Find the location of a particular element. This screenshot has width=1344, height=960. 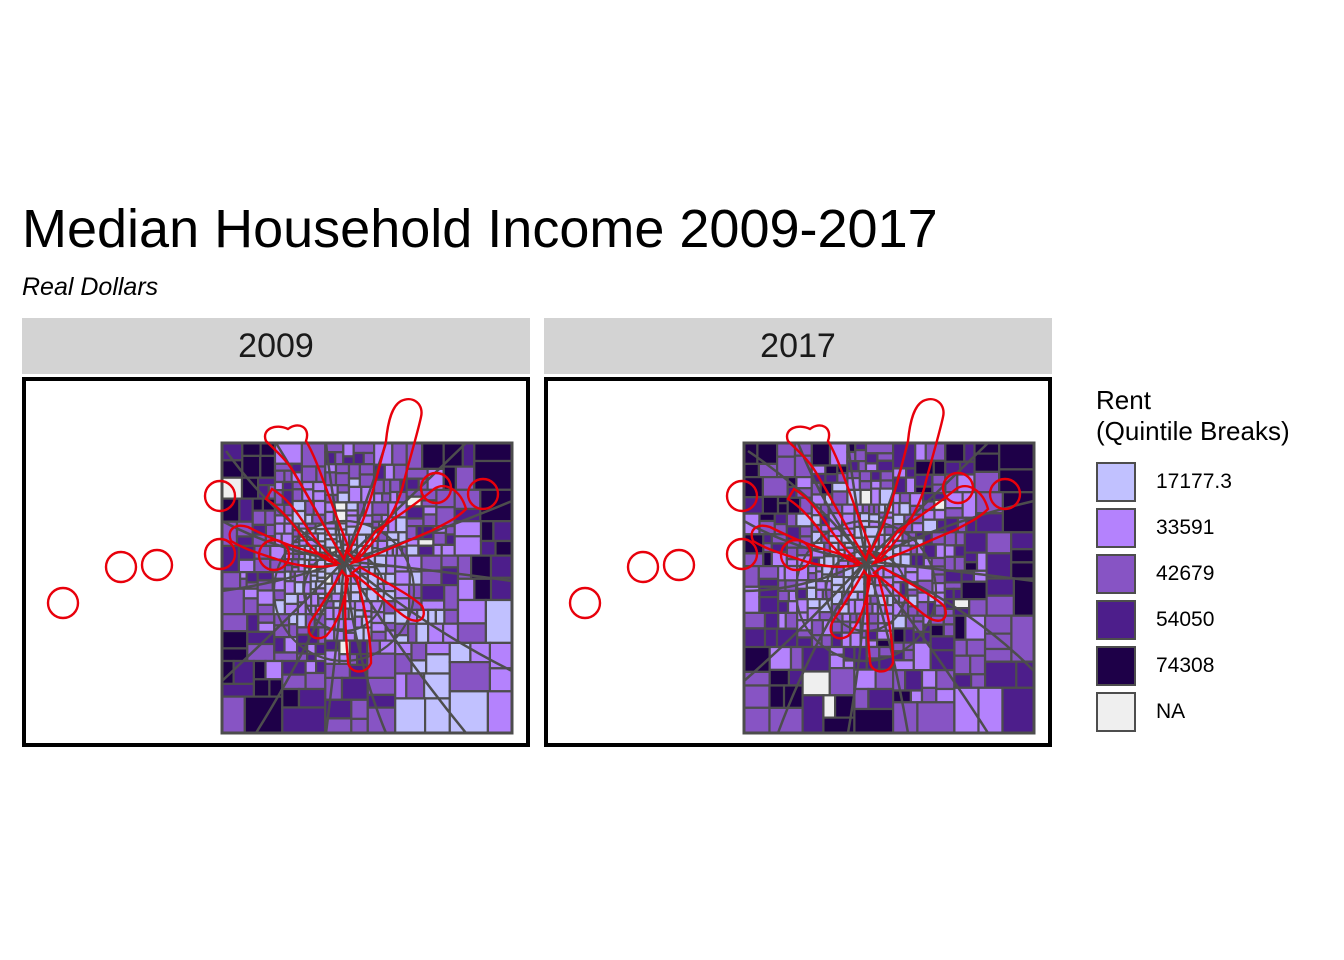

facet-strip-2009: 2009 is located at coordinates (276, 346).